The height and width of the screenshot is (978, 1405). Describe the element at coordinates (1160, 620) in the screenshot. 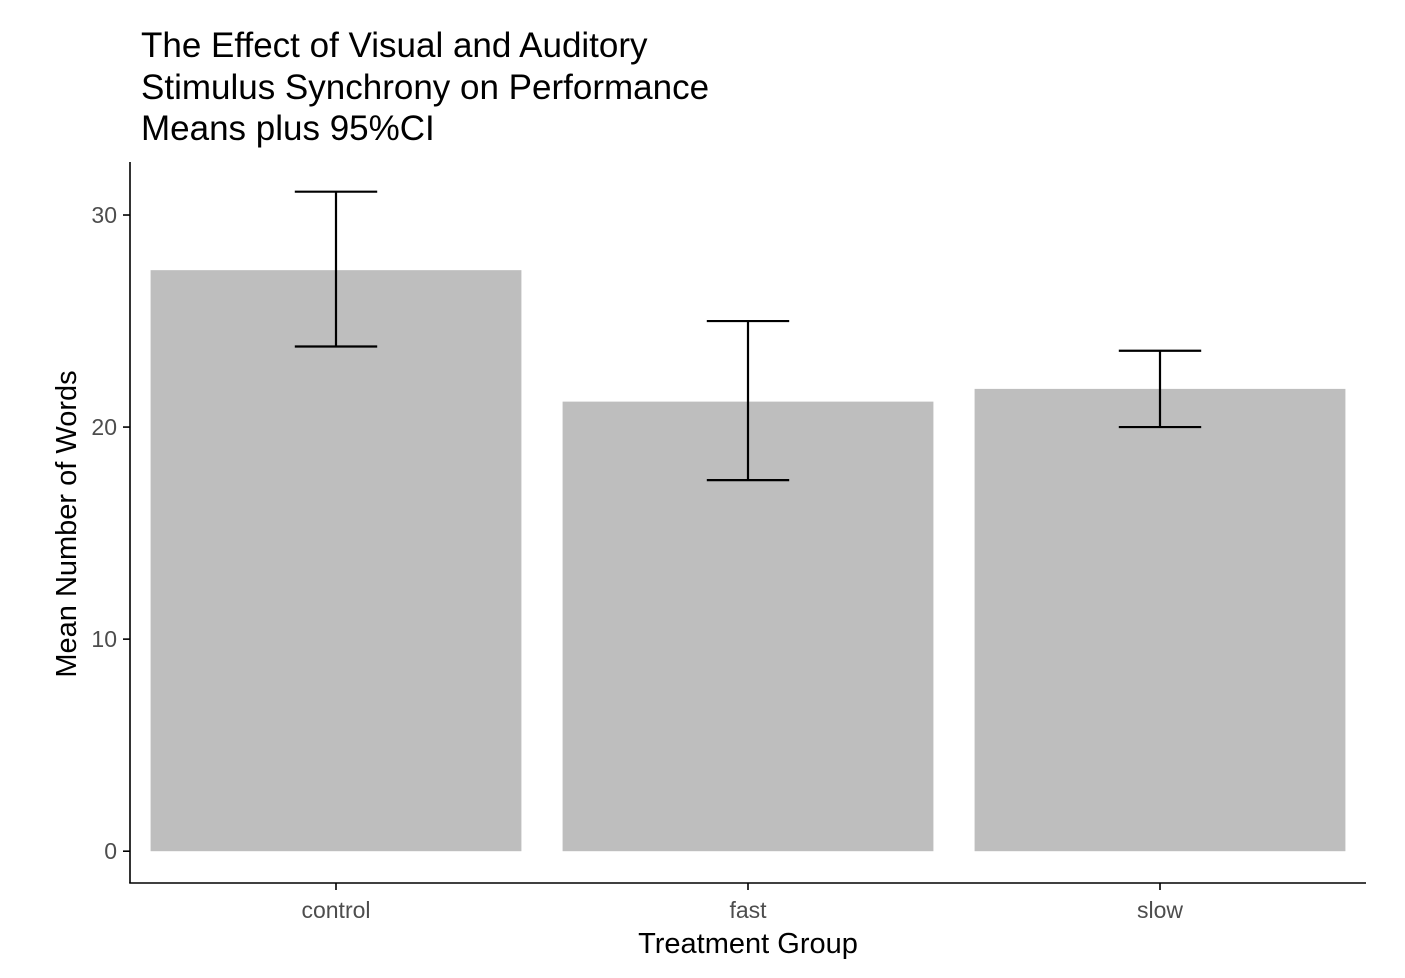

I see `bar-slow` at that location.